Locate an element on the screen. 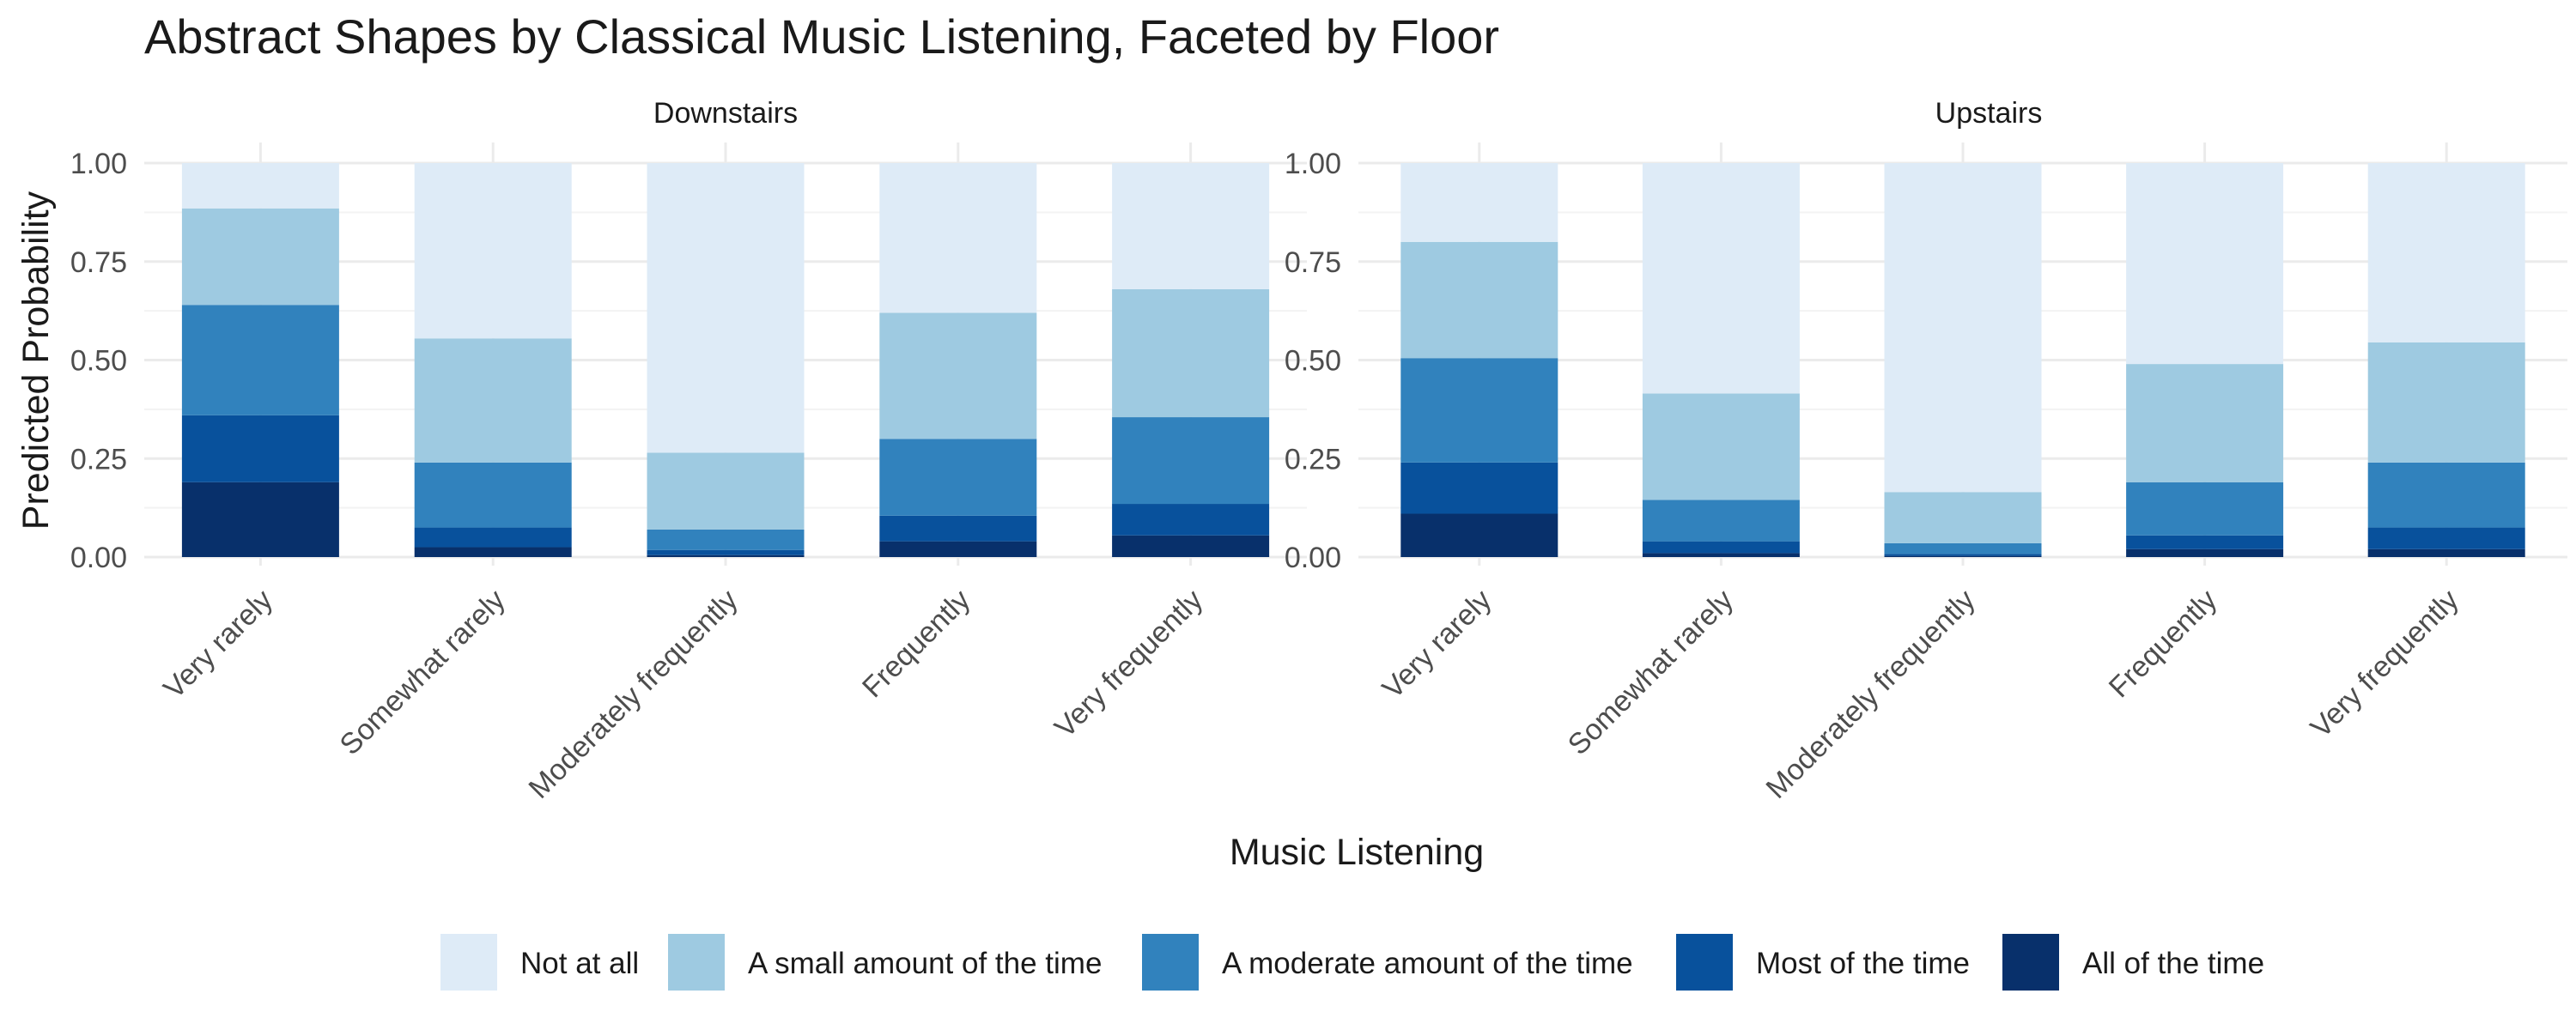 Image resolution: width=2576 pixels, height=1030 pixels. legend-item: A small amount of the time is located at coordinates (885, 962).